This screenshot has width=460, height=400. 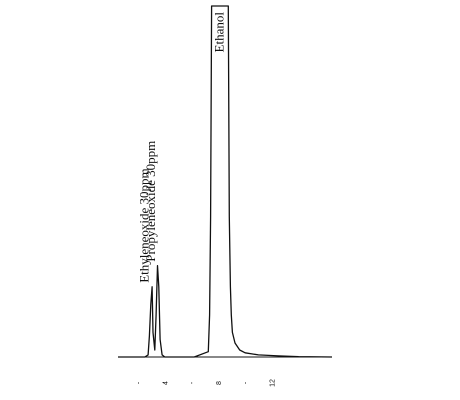 I want to click on peak-label: Ethyleneoxide 30ppm, so click(x=143, y=225).